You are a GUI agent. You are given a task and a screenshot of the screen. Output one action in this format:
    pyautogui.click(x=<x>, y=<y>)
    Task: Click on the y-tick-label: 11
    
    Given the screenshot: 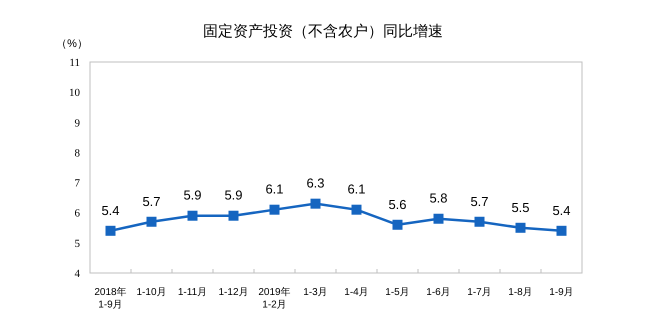 What is the action you would take?
    pyautogui.click(x=74, y=63)
    